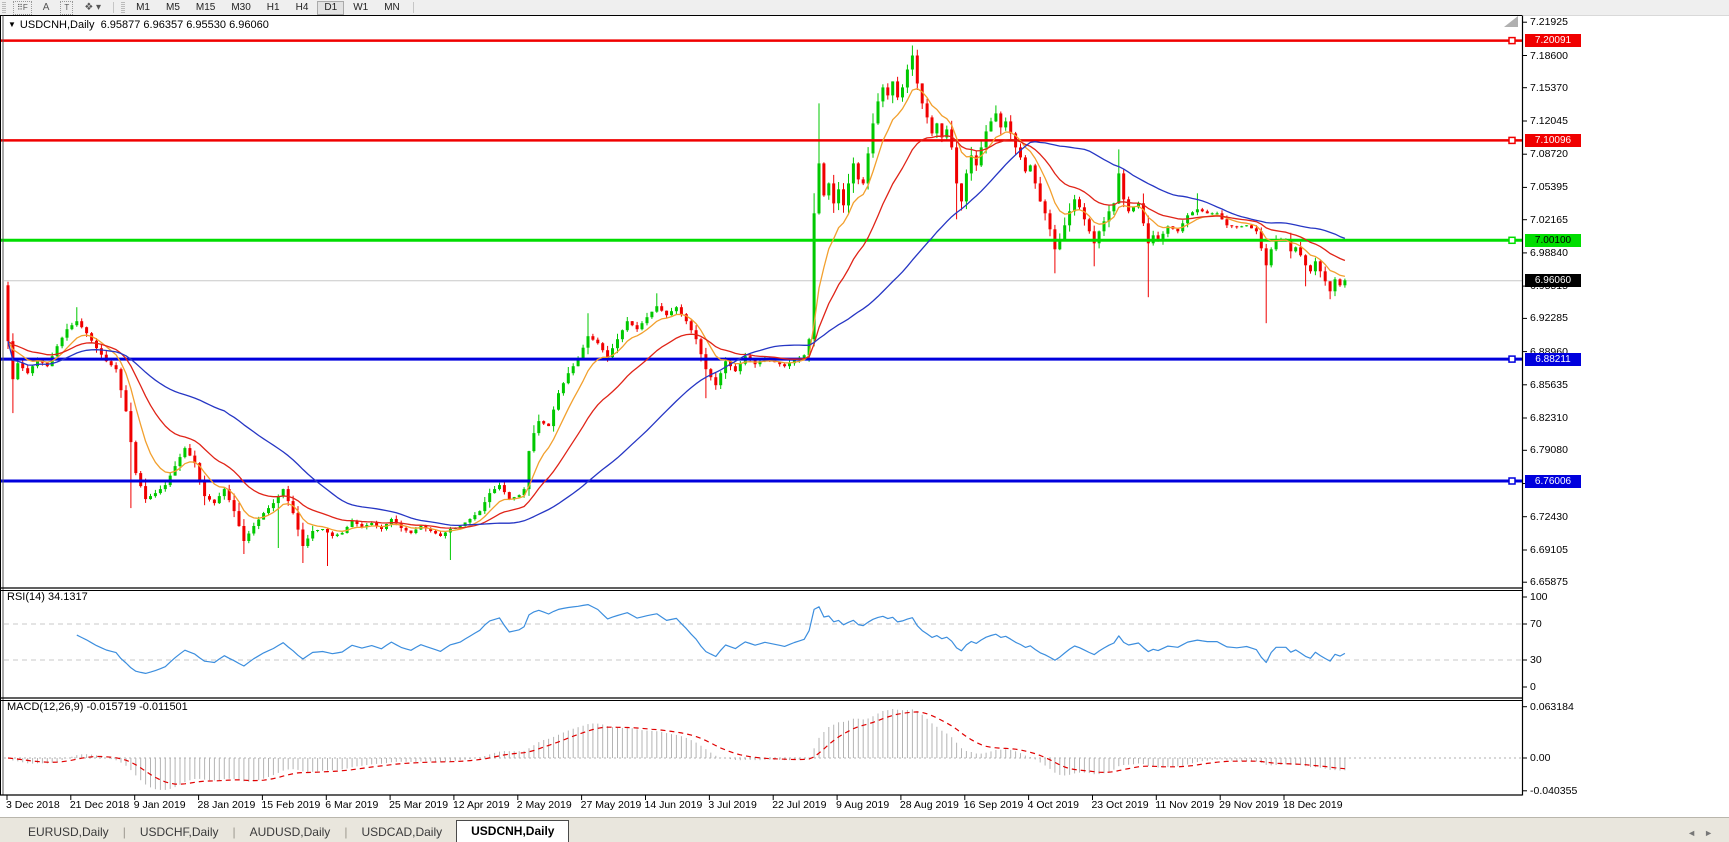 This screenshot has width=1729, height=842. I want to click on price-level-badge: 7.20091, so click(1553, 41).